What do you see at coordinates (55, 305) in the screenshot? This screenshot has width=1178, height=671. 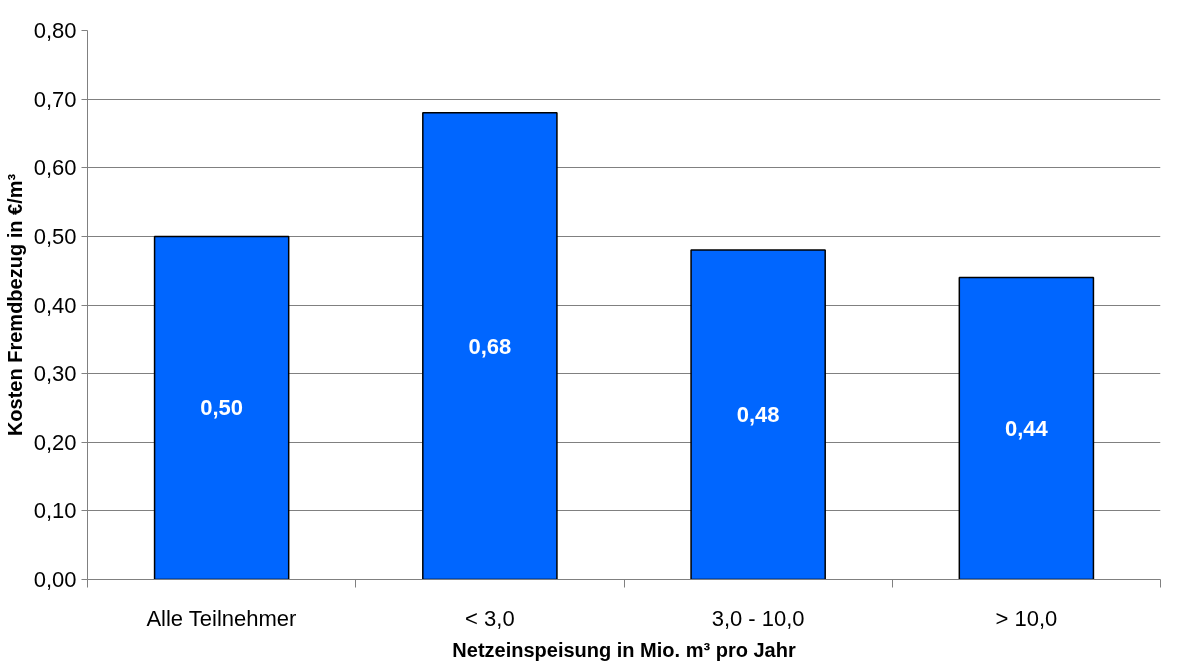 I see `y-tick-label: 0,40` at bounding box center [55, 305].